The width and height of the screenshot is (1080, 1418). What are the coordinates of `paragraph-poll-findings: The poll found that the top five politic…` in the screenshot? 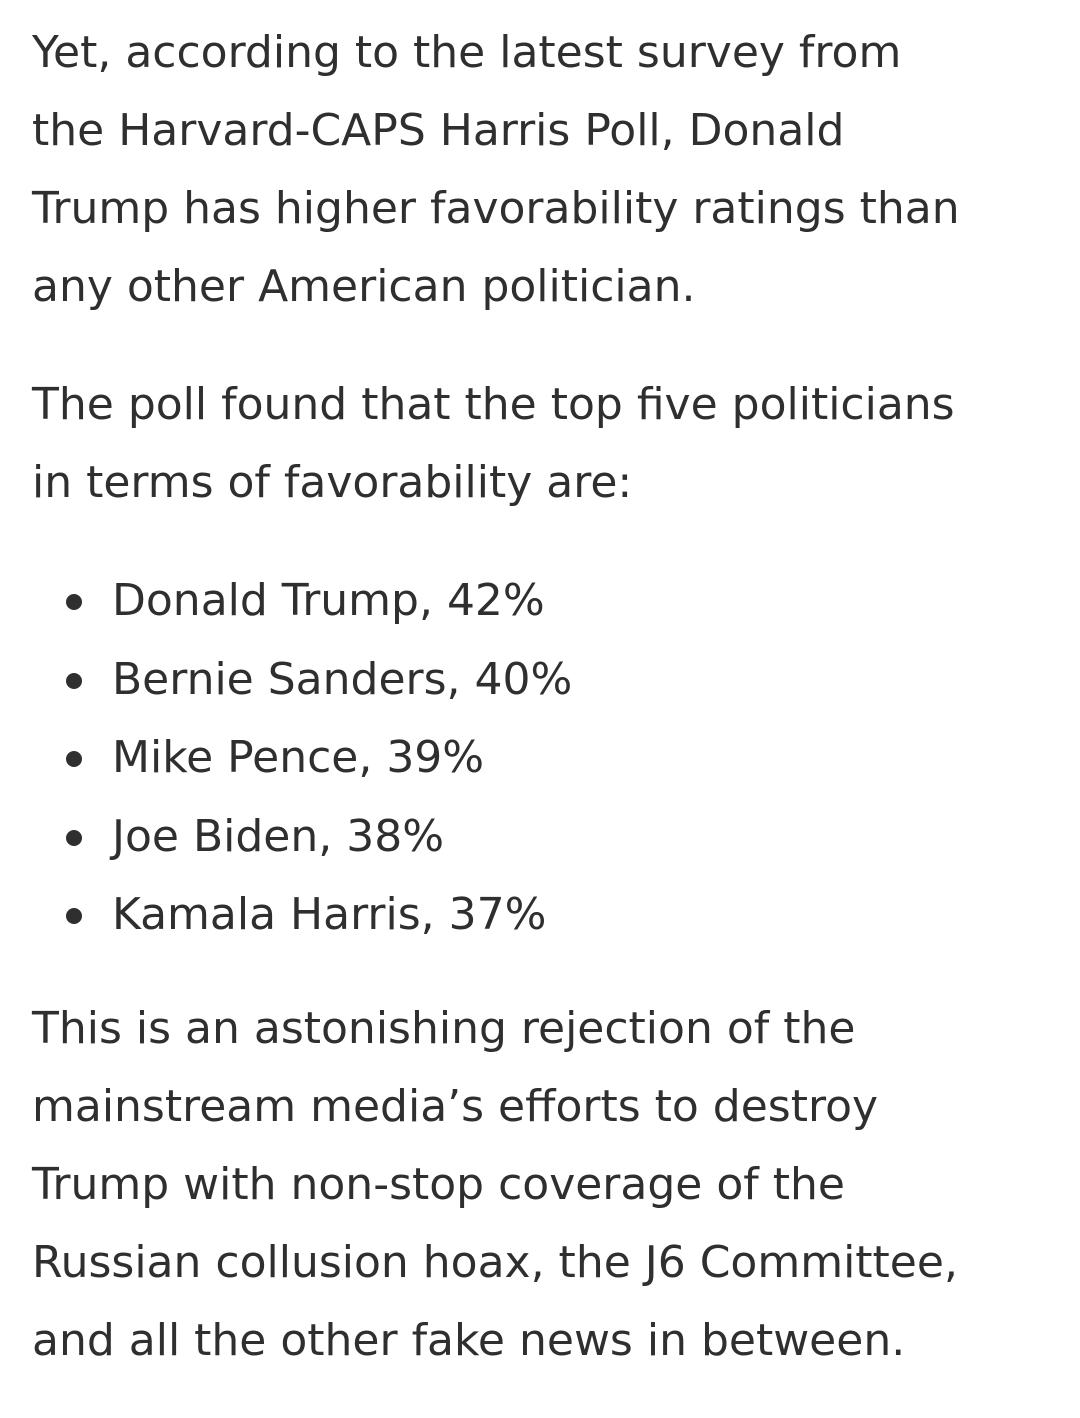 It's located at (493, 444).